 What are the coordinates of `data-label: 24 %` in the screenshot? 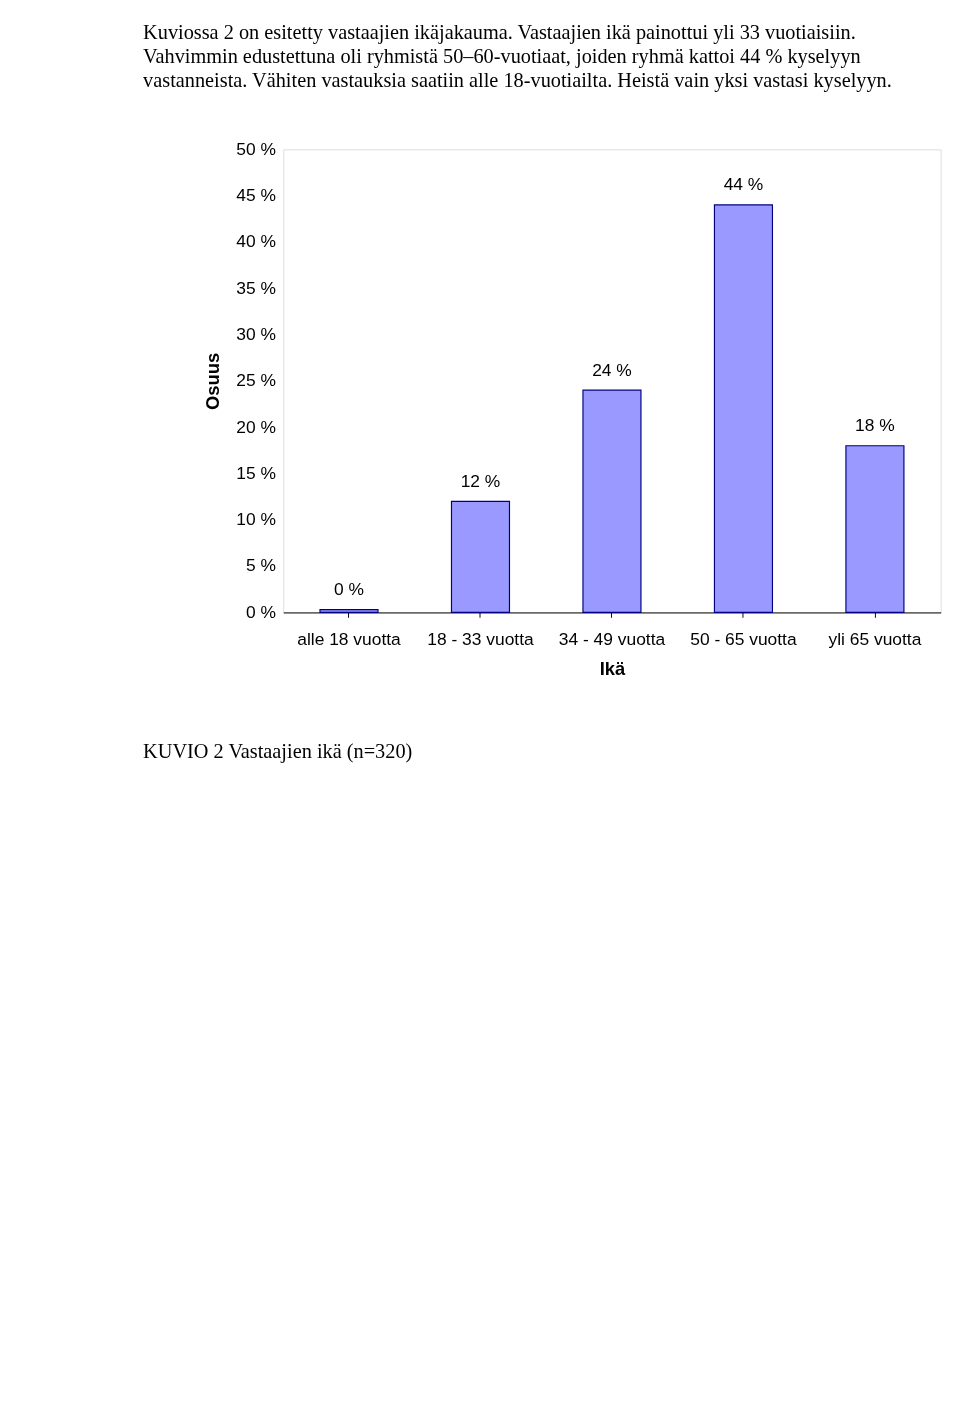 It's located at (612, 369).